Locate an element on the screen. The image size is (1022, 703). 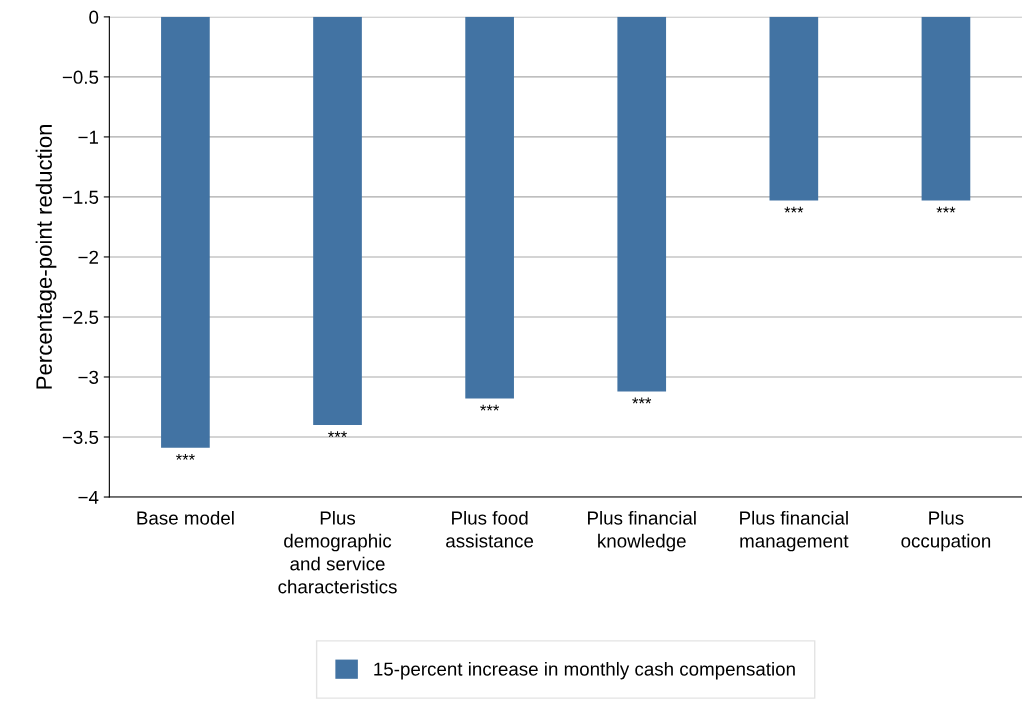
y-axis-title: Percentage-point reduction is located at coordinates (46, 256).